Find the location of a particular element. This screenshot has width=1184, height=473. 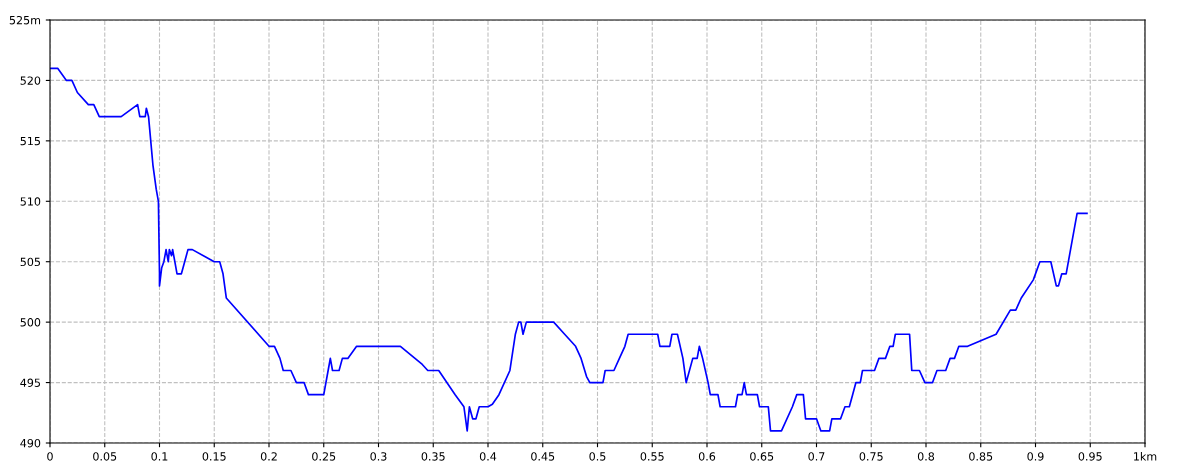

x-tick-label: 0.3 is located at coordinates (378, 456).